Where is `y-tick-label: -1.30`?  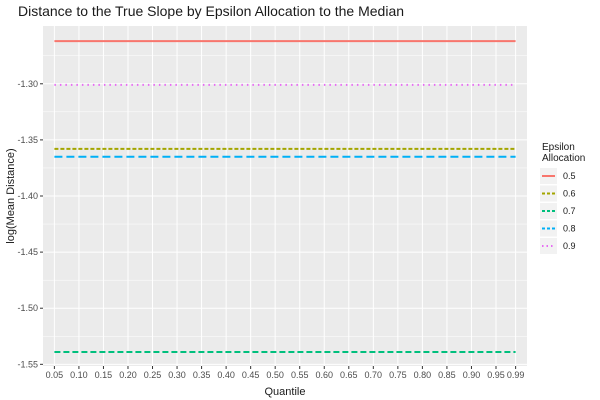
y-tick-label: -1.30 is located at coordinates (27, 84).